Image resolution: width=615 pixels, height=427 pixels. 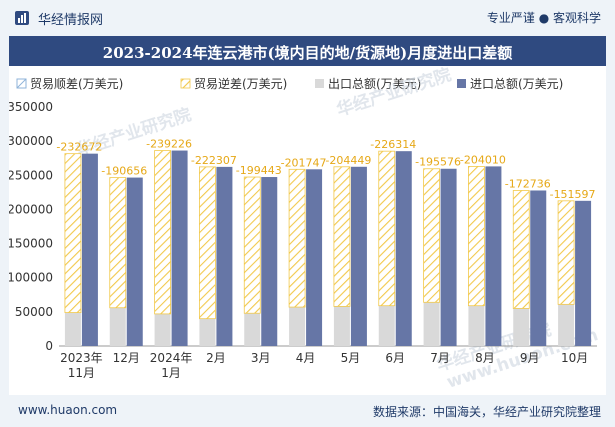 I want to click on x-tick-label: 8月, so click(x=485, y=358).